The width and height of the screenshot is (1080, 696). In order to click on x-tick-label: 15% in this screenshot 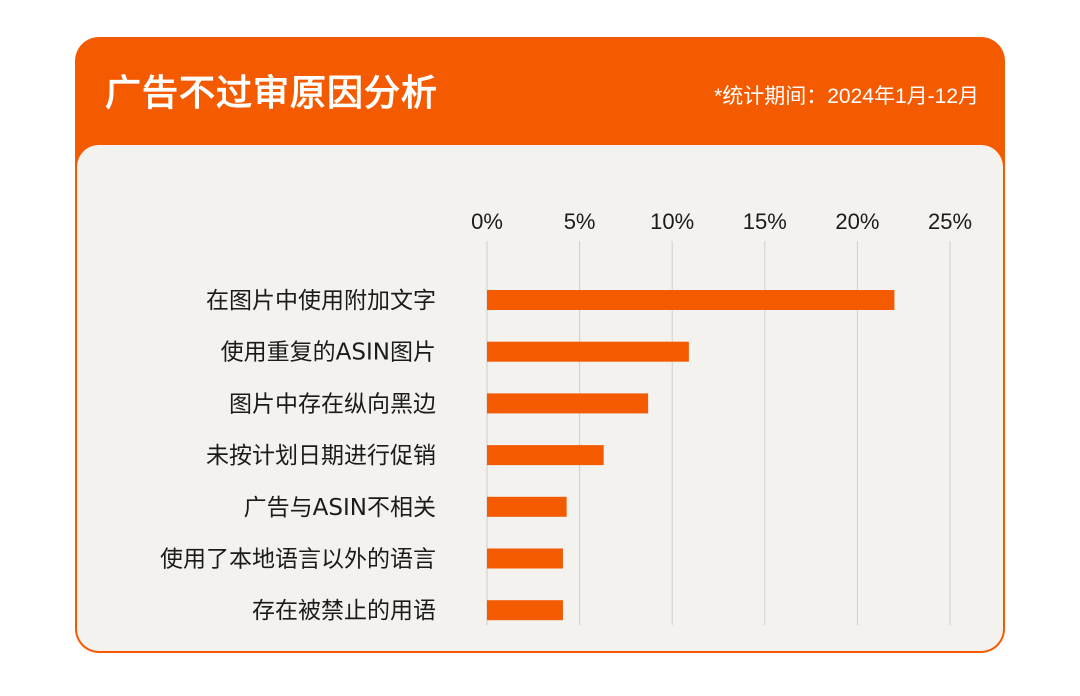, I will do `click(765, 221)`.